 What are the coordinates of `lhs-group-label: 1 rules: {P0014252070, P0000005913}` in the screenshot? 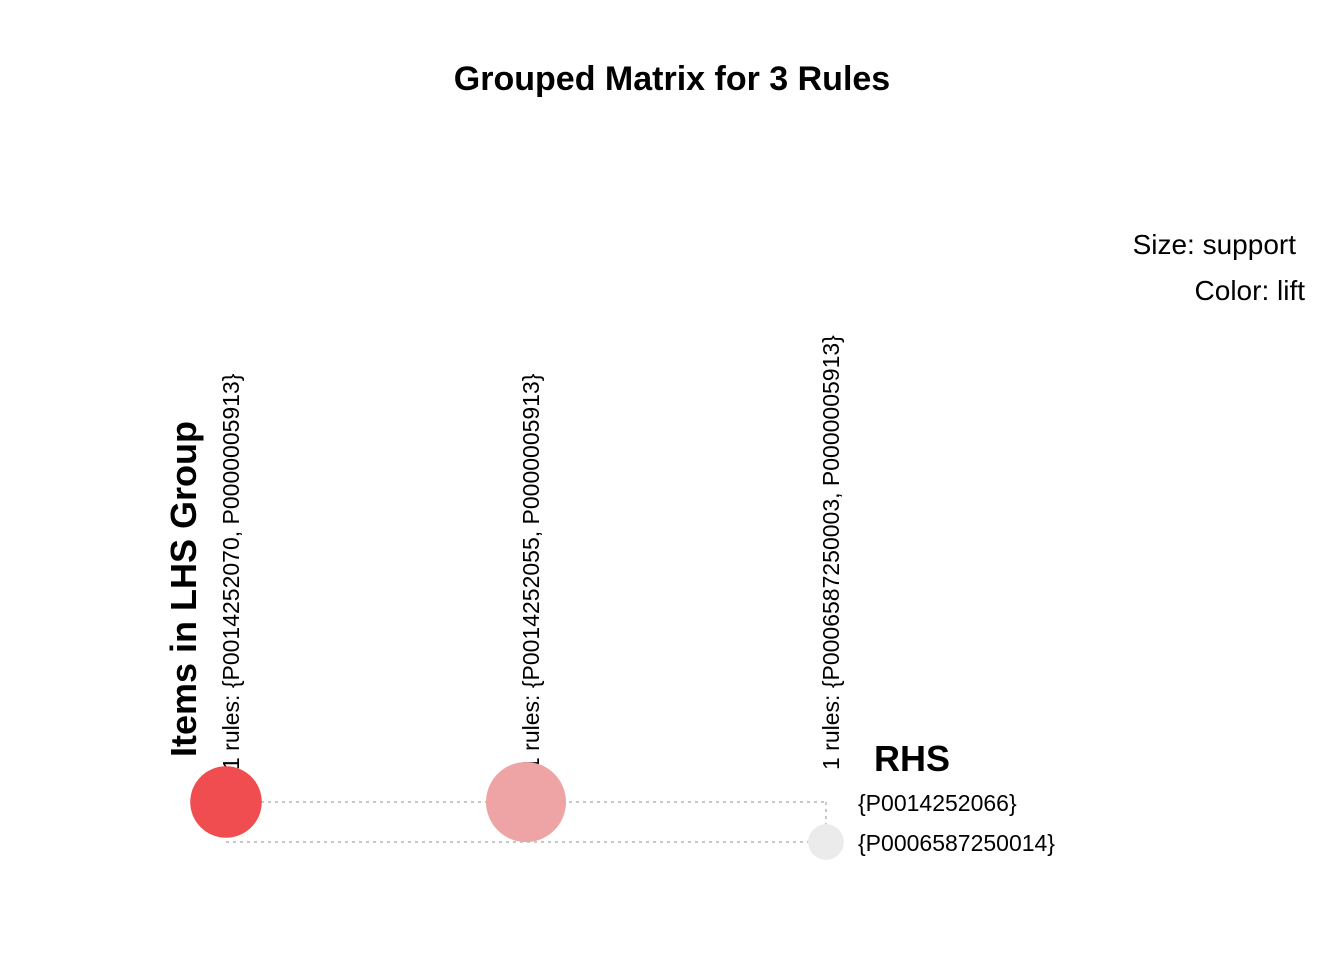 It's located at (231, 571).